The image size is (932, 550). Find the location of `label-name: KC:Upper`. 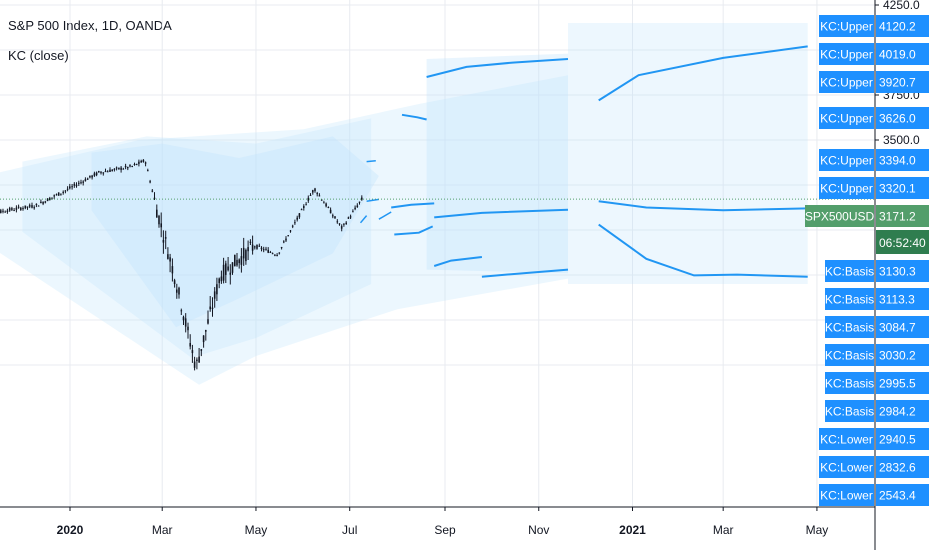

label-name: KC:Upper is located at coordinates (846, 119).